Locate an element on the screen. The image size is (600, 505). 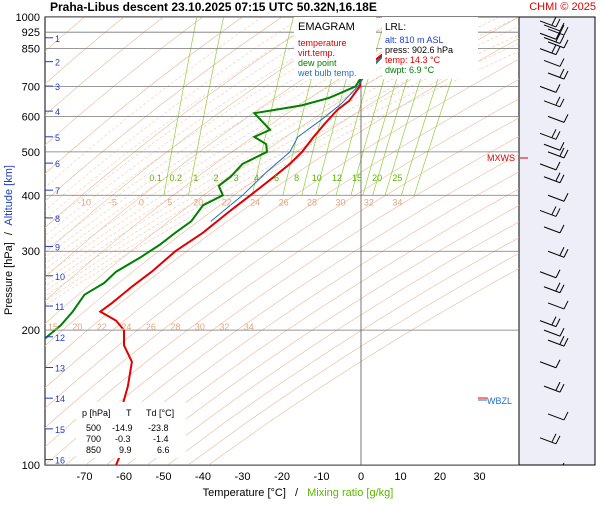
x-tick-label: 20 is located at coordinates (440, 477).